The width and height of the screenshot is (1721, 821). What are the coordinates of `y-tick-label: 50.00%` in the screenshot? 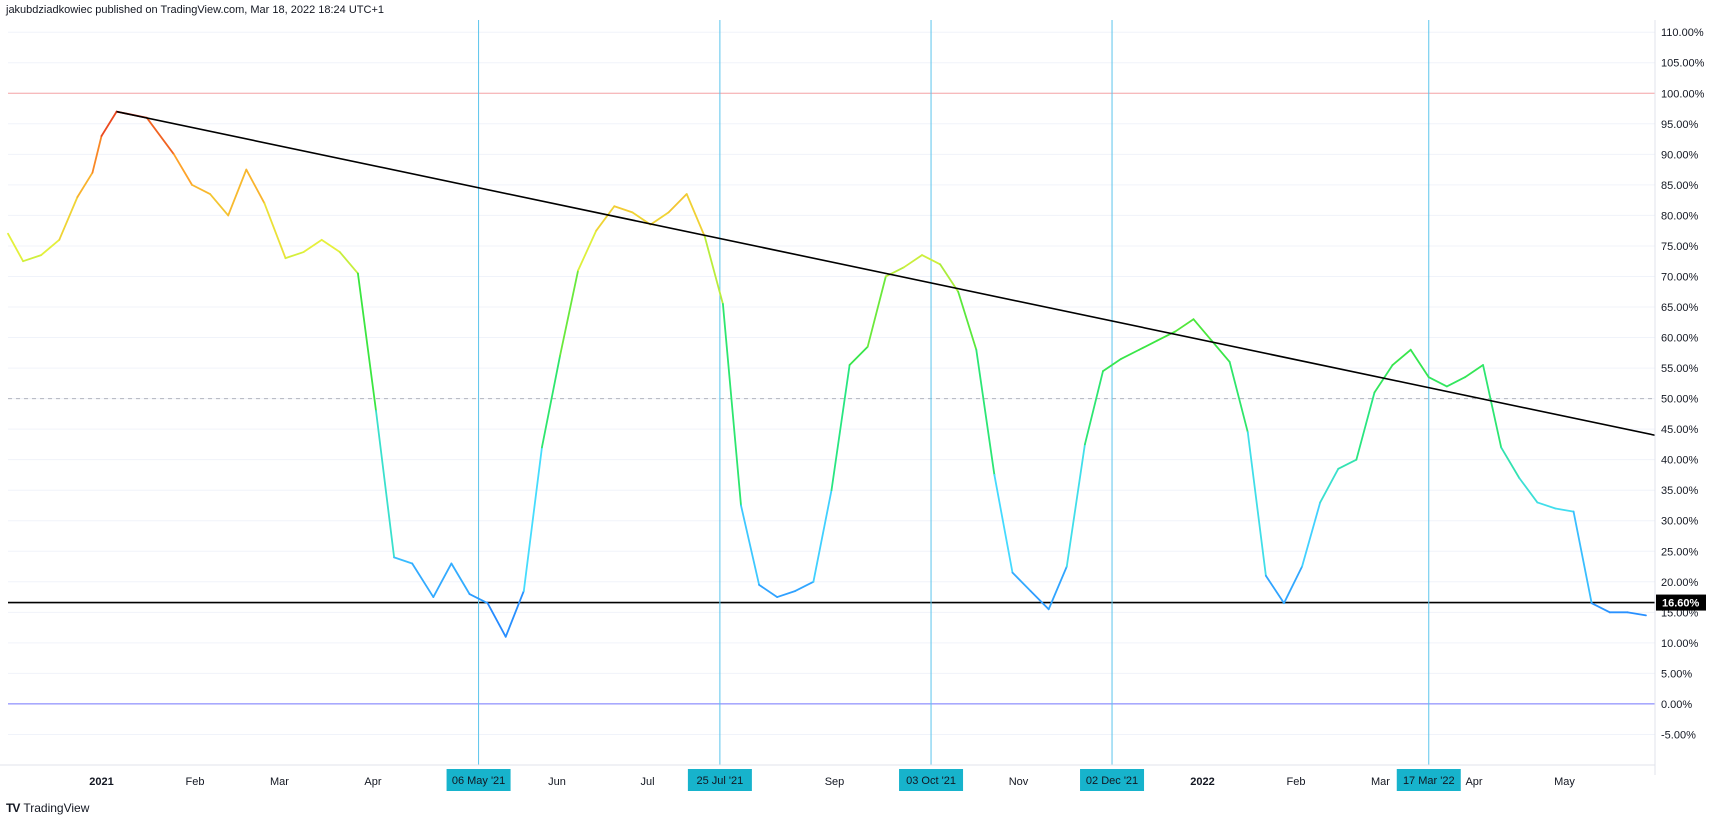 It's located at (1680, 400).